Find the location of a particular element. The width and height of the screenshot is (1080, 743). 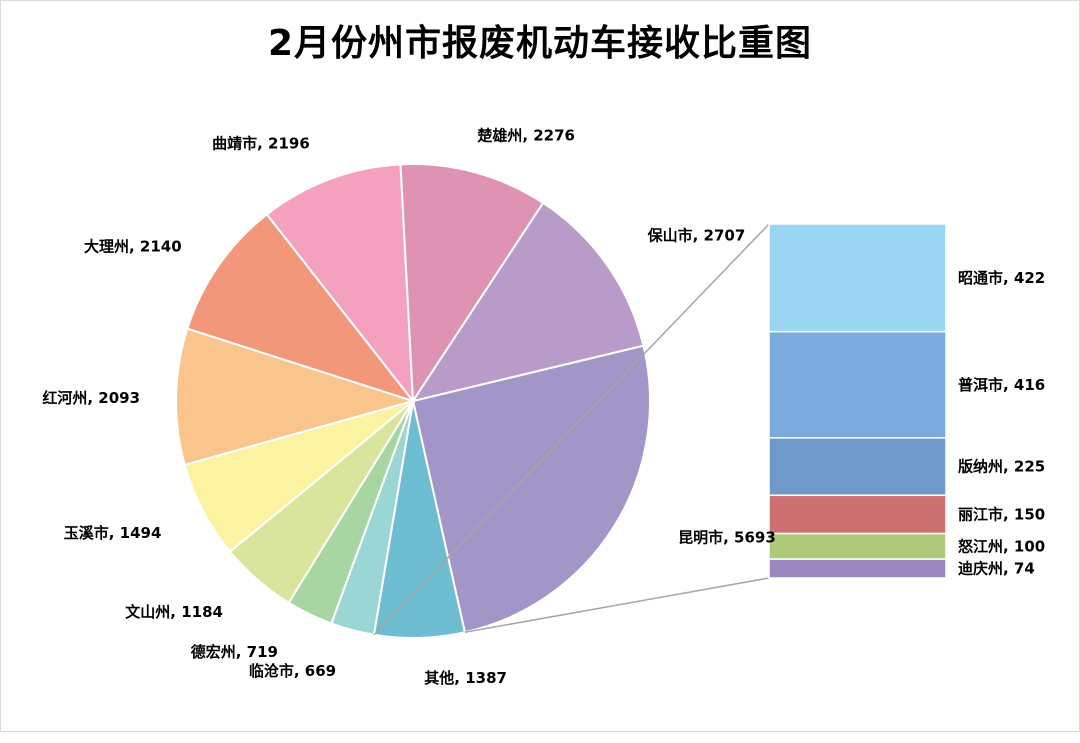

pie-label-e78e89e6baaae5b882: 玉溪市, 1494 is located at coordinates (113, 533).